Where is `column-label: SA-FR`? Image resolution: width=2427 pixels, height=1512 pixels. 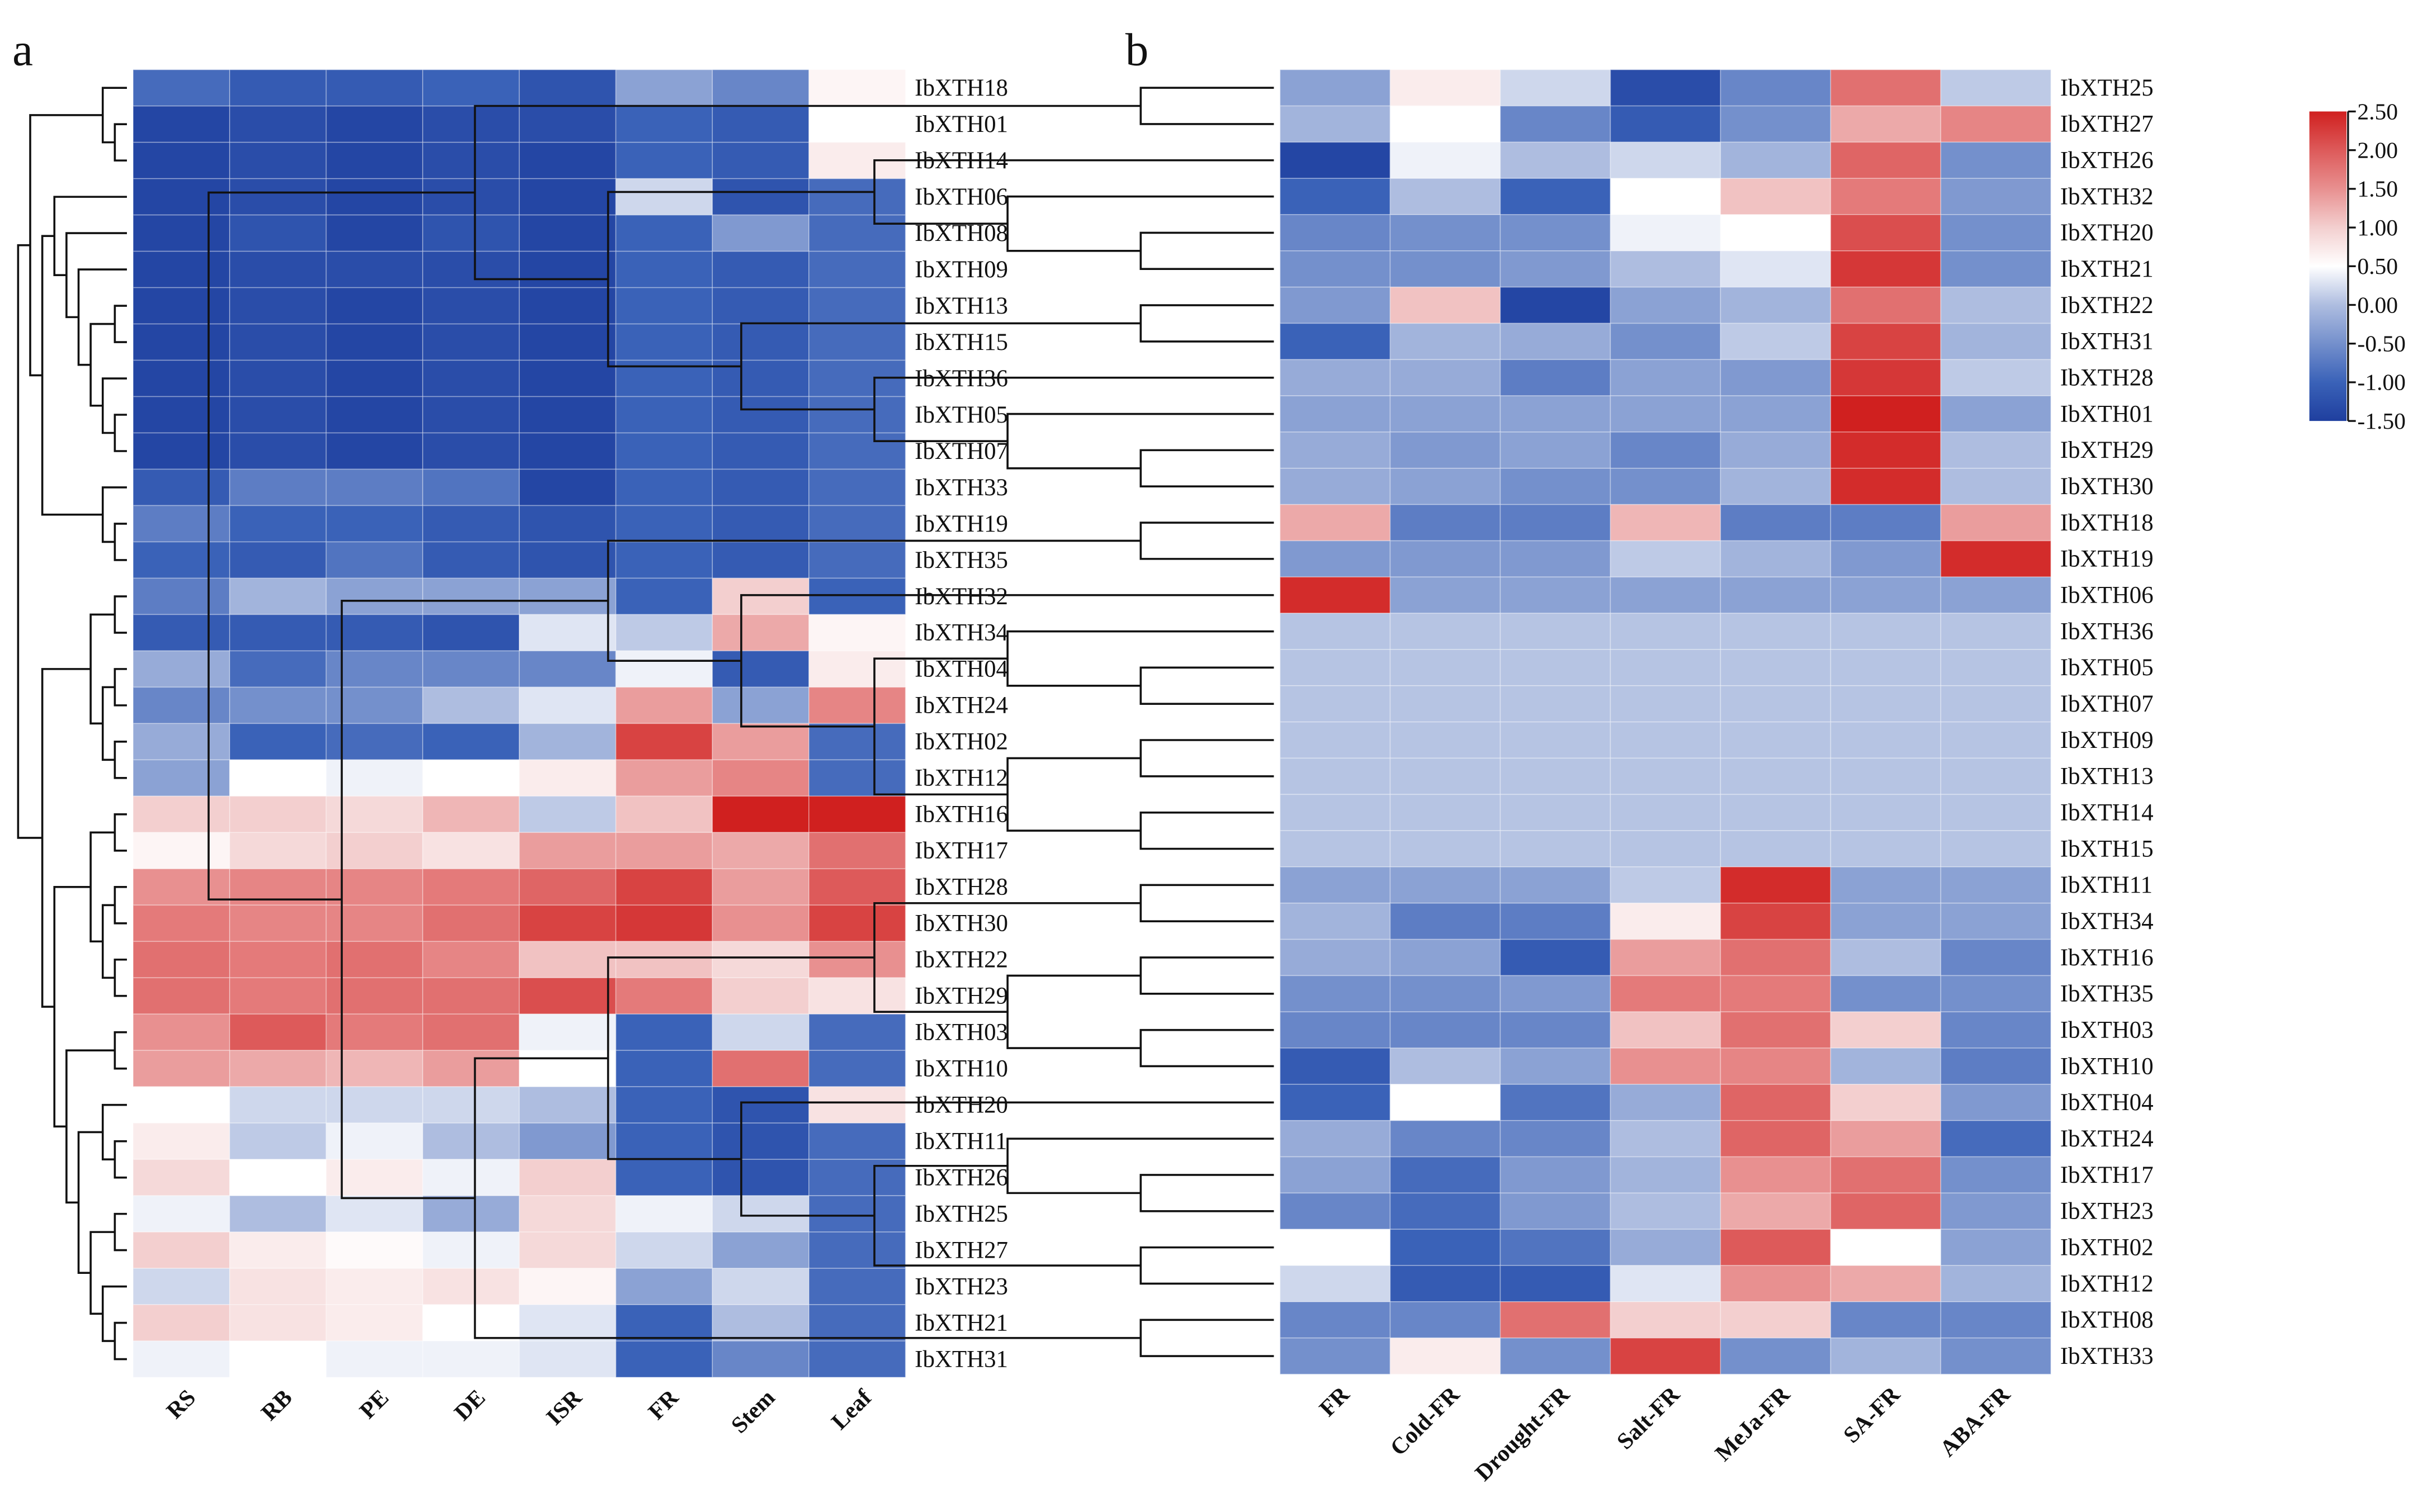
column-label: SA-FR is located at coordinates (1871, 1414).